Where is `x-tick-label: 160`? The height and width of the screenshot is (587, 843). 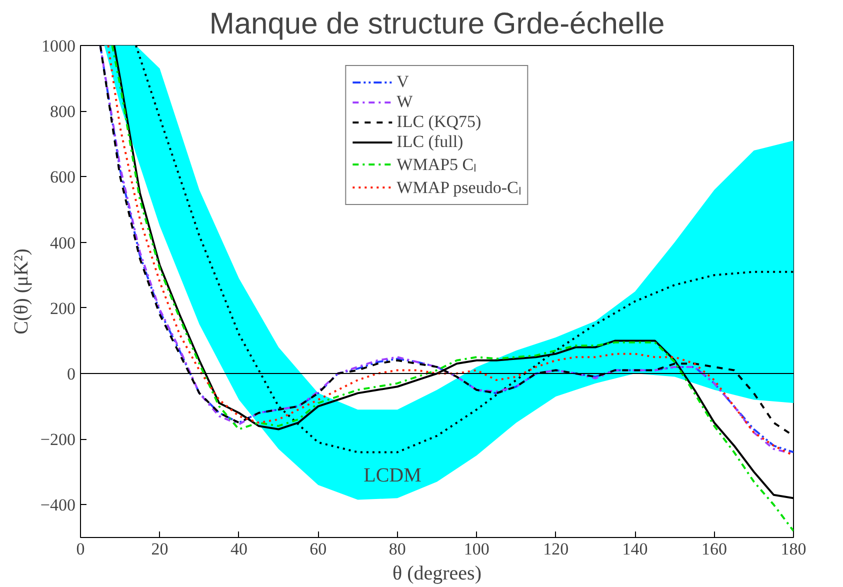
x-tick-label: 160 is located at coordinates (715, 549).